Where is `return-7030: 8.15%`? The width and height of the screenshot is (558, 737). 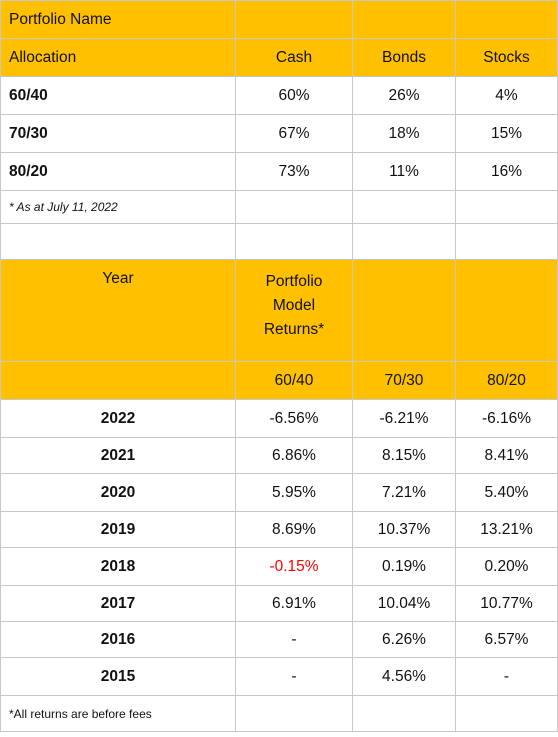
return-7030: 8.15% is located at coordinates (404, 455).